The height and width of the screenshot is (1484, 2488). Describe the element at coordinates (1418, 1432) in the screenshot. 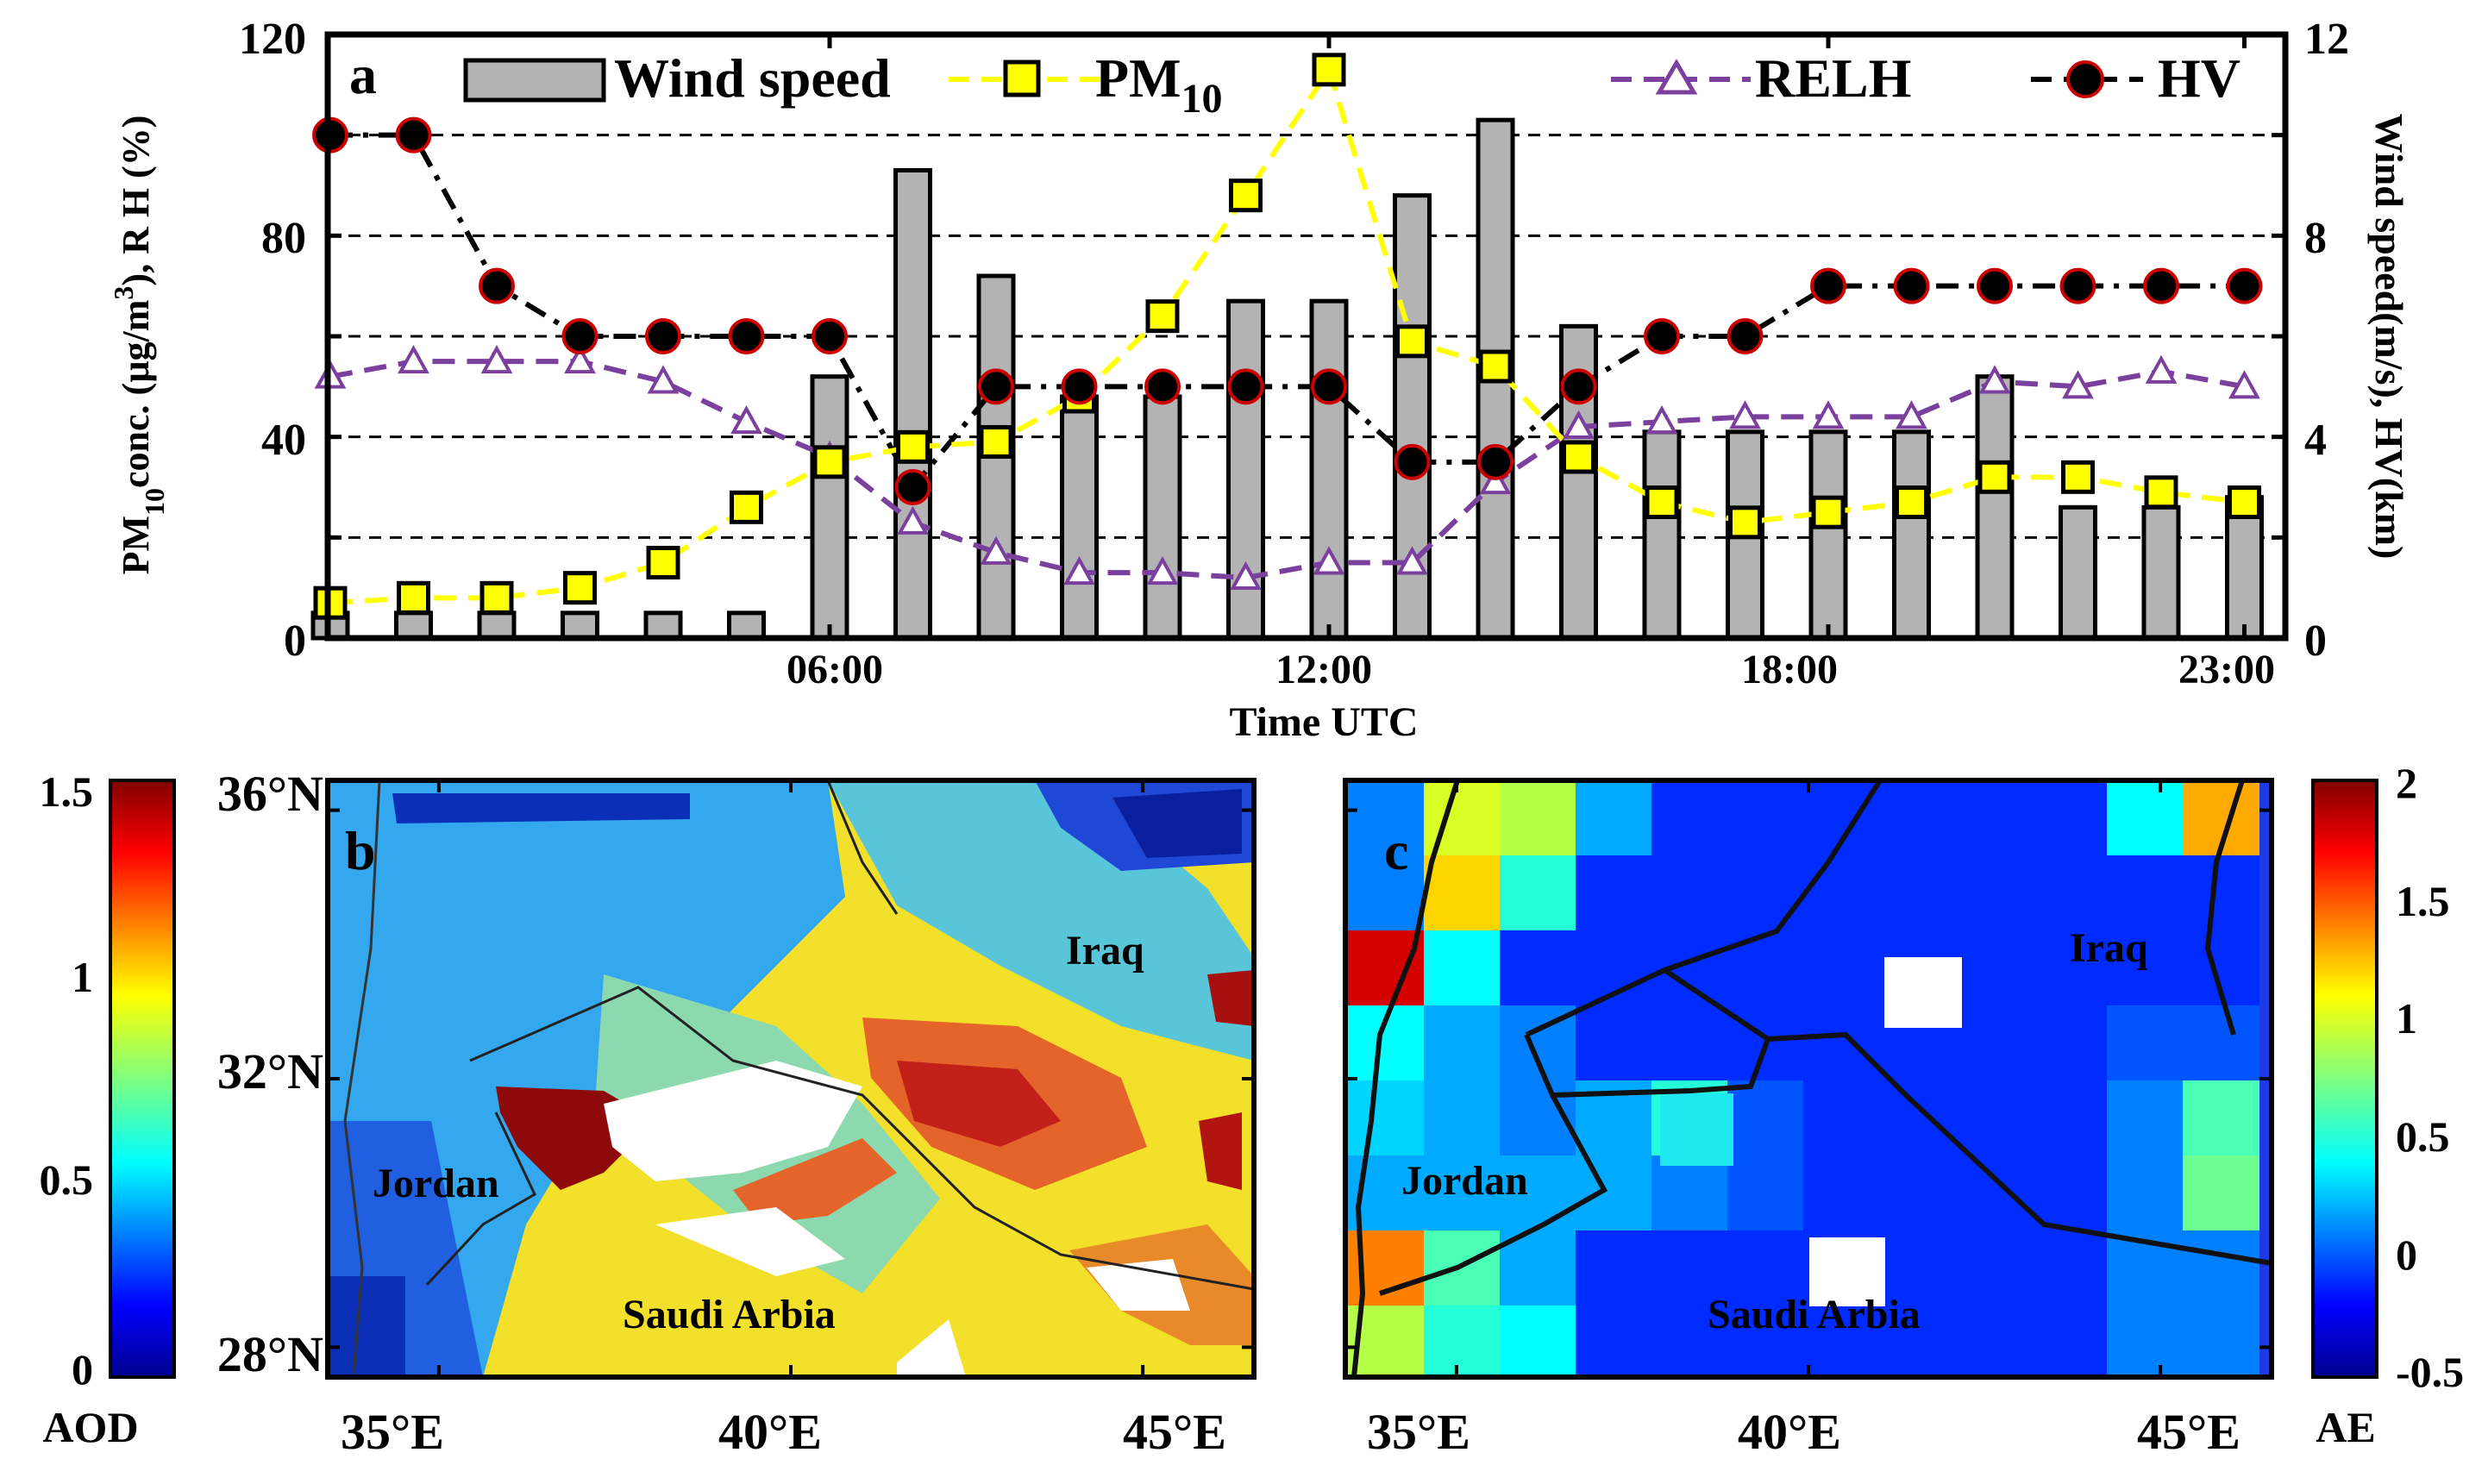

I see `c-lon-tick-35e: 35°E` at that location.